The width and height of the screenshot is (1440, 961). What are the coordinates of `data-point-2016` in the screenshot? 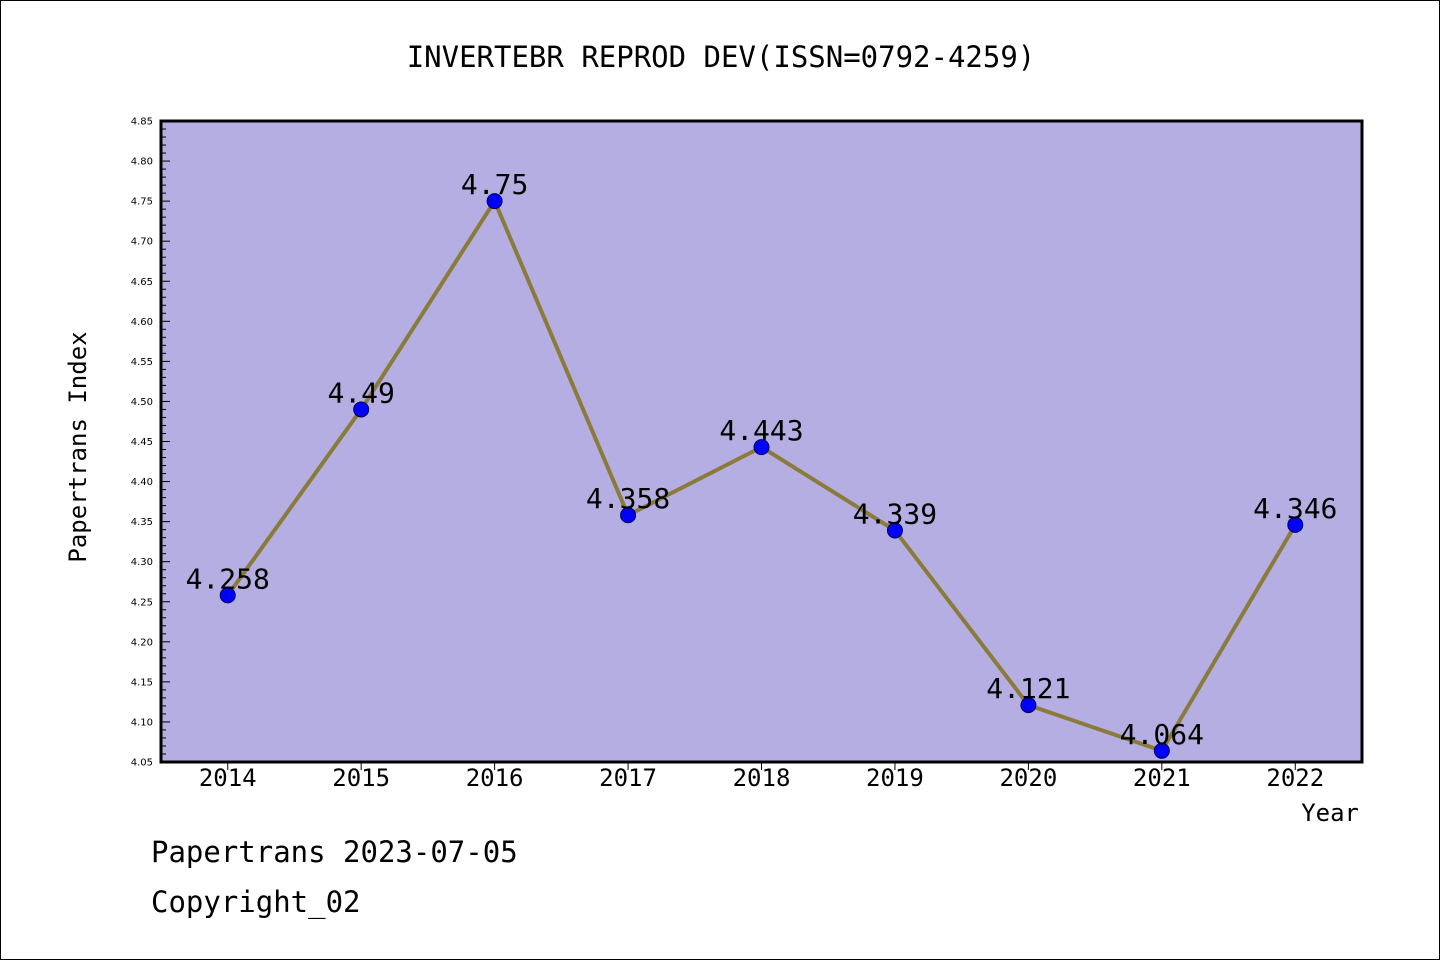 It's located at (494, 201).